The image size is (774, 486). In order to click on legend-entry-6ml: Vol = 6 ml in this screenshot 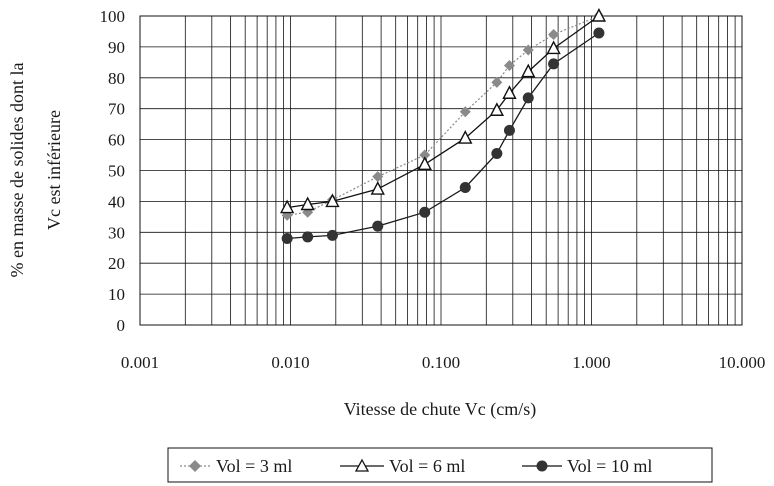, I will do `click(402, 466)`.